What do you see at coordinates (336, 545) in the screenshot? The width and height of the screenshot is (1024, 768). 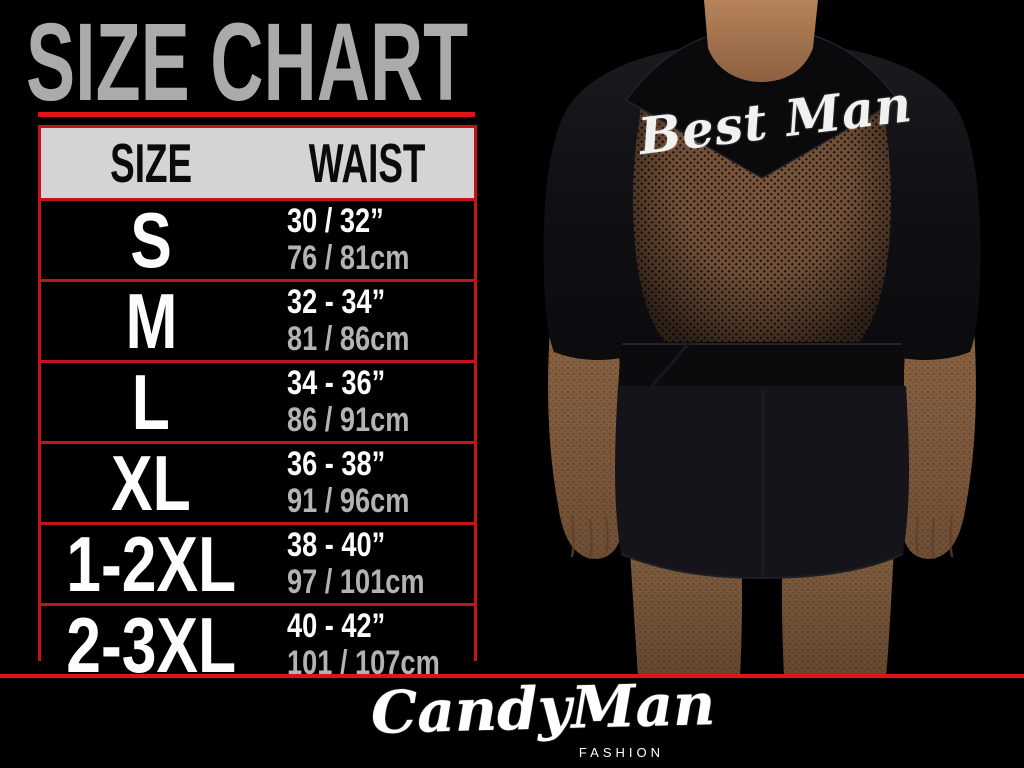 I see `waist-inches: 38 - 40”` at bounding box center [336, 545].